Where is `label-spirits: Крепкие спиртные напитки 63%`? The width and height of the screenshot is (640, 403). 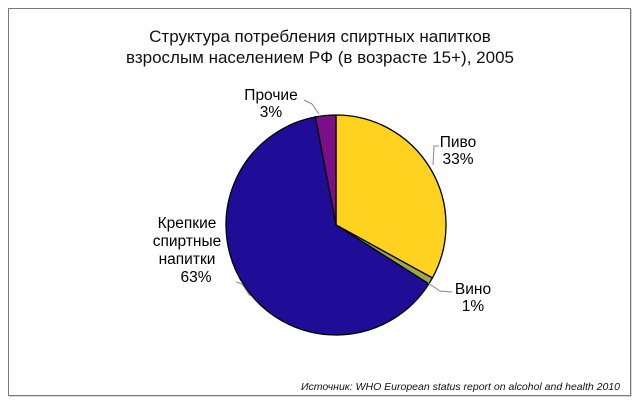
label-spirits: Крепкие спиртные напитки 63% is located at coordinates (187, 251).